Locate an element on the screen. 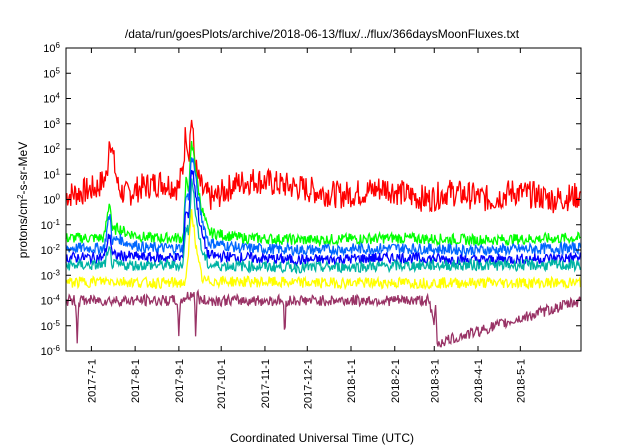 The image size is (640, 448). y-tick-label: 10⁶ is located at coordinates (51, 48).